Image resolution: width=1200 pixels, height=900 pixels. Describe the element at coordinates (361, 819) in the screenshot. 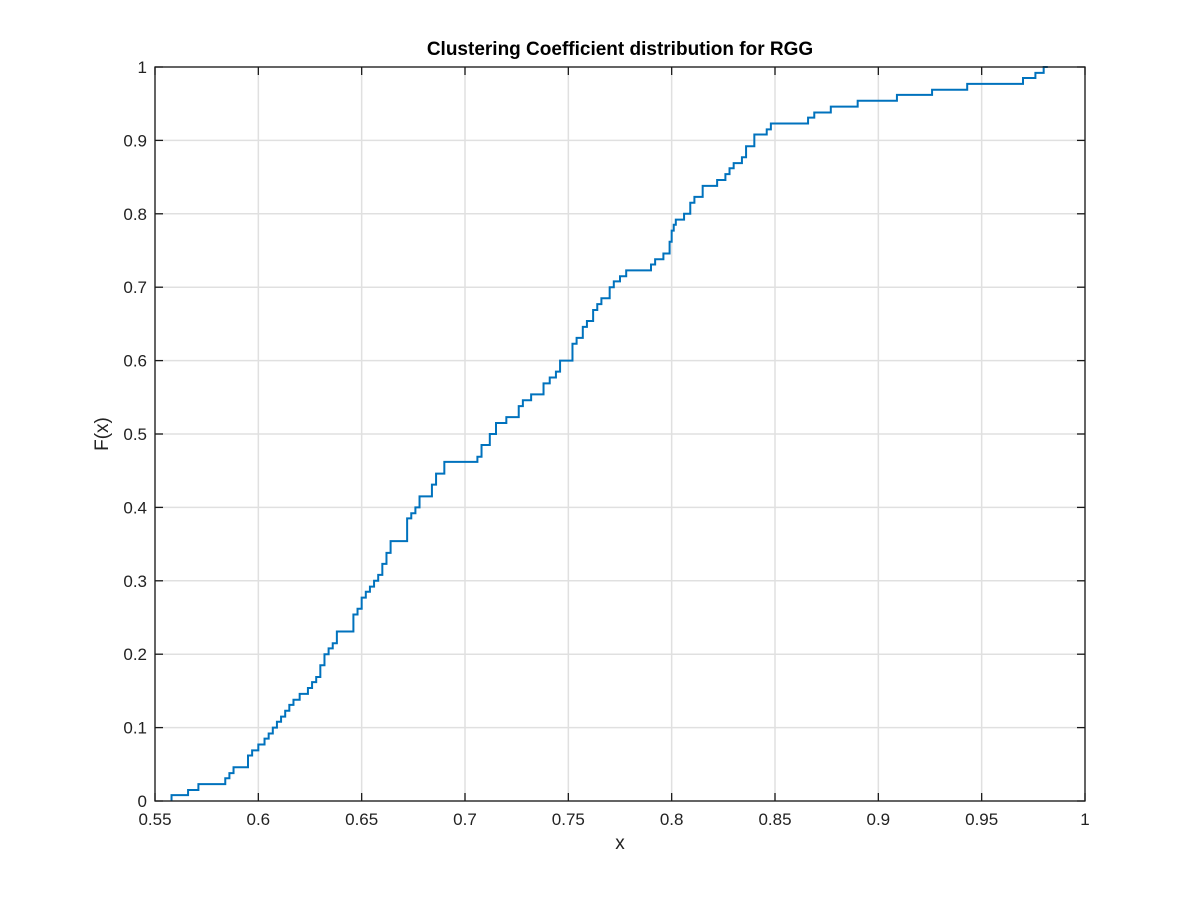

I see `x-tick-label: 0.65` at that location.